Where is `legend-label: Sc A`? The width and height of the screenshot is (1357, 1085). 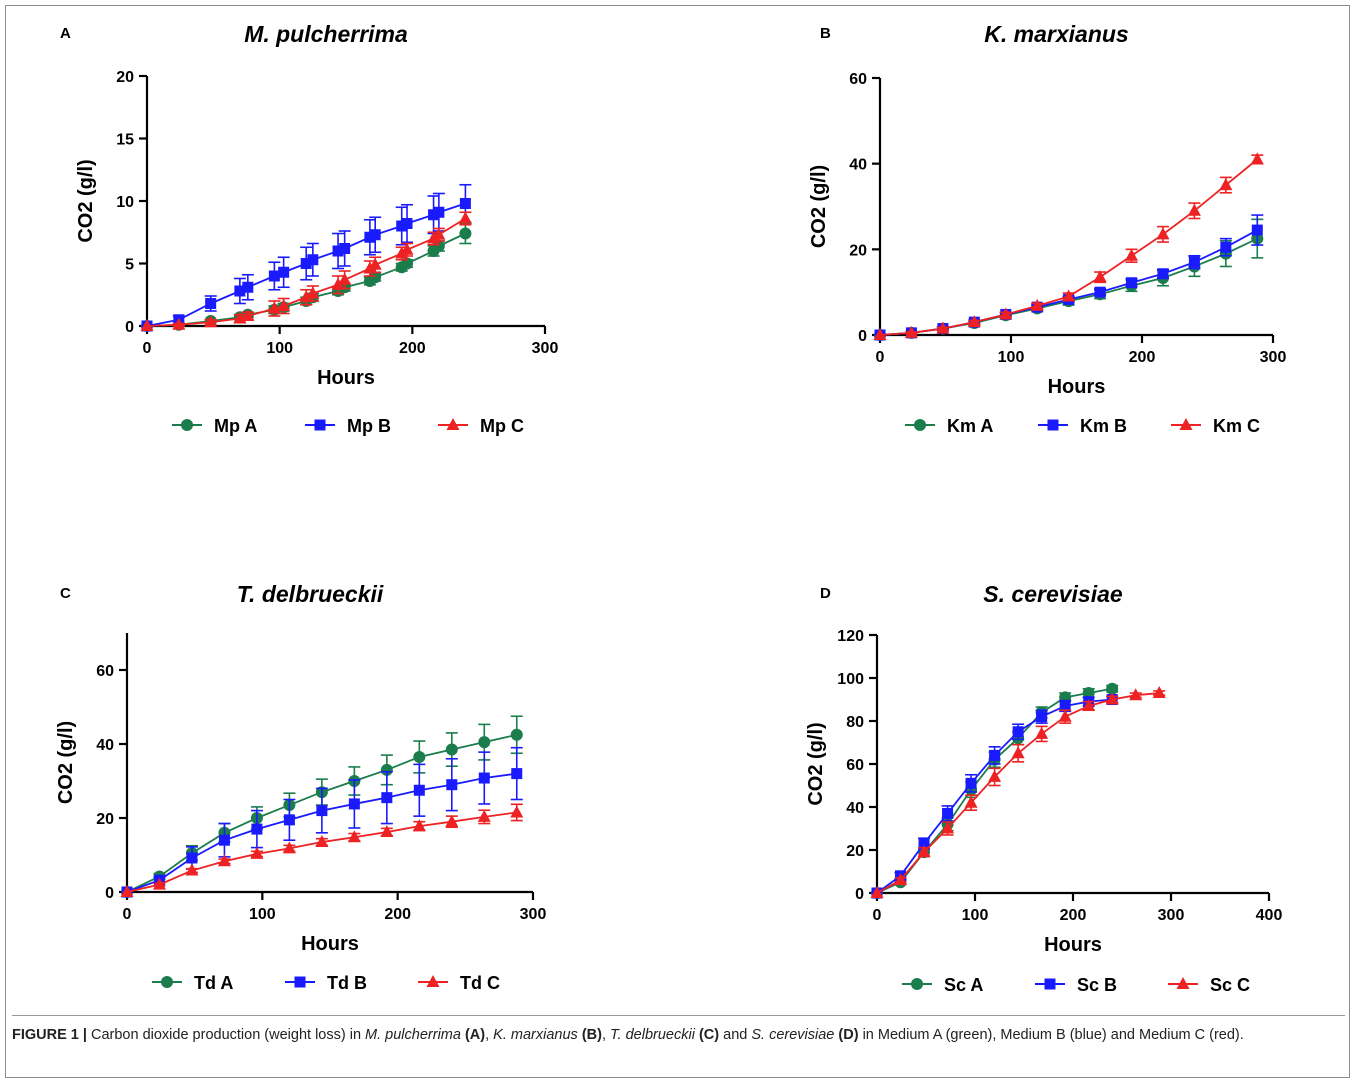
legend-label: Sc A is located at coordinates (963, 985).